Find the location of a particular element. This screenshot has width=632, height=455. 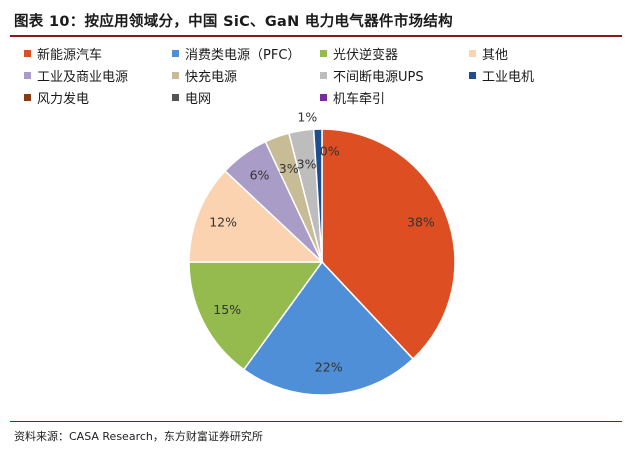

legend-item: 快充电源 is located at coordinates (204, 75).